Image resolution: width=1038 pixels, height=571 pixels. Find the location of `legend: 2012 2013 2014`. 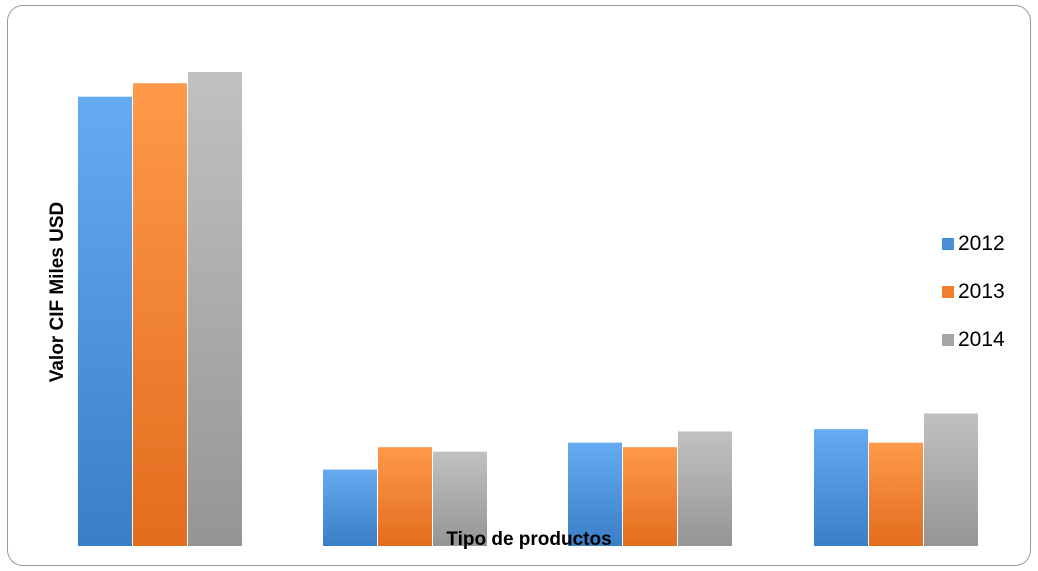

legend: 2012 2013 2014 is located at coordinates (973, 304).